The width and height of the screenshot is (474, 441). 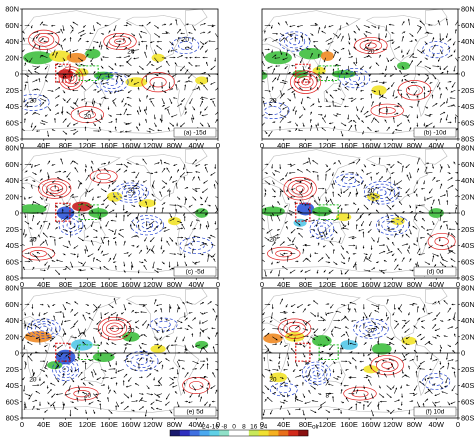 What do you see at coordinates (305, 284) in the screenshot?
I see `lon-tick-label: 80E` at bounding box center [305, 284].